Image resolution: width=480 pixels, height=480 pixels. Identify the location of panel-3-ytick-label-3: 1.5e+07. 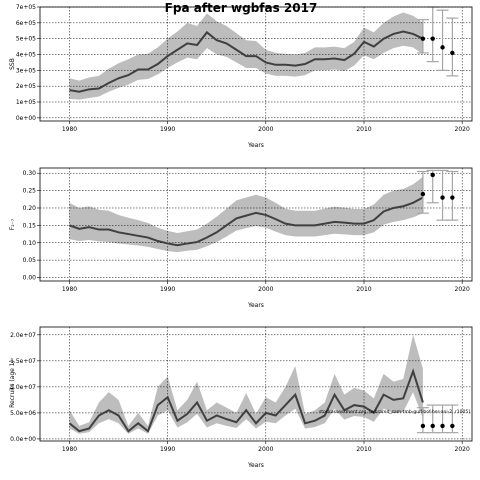
(23, 361).